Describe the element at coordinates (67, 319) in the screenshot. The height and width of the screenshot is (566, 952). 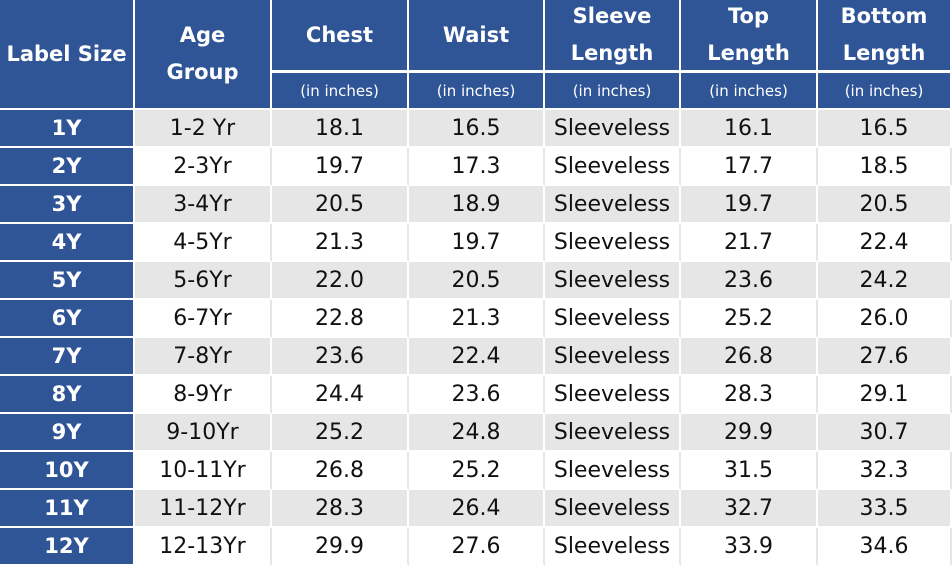
I see `row-label: 6Y` at that location.